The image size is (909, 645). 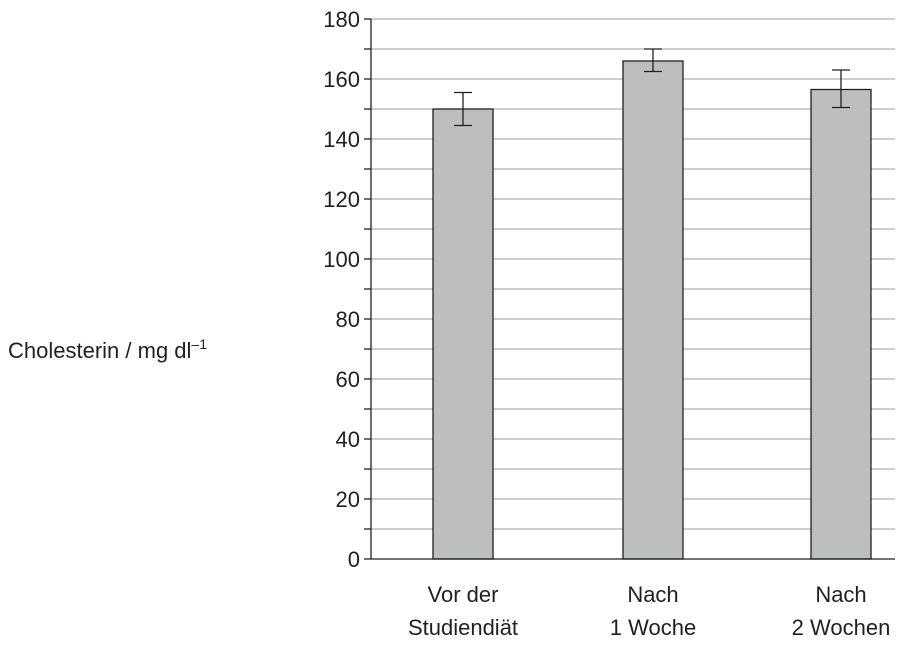 What do you see at coordinates (341, 79) in the screenshot?
I see `y-tick-label: 160` at bounding box center [341, 79].